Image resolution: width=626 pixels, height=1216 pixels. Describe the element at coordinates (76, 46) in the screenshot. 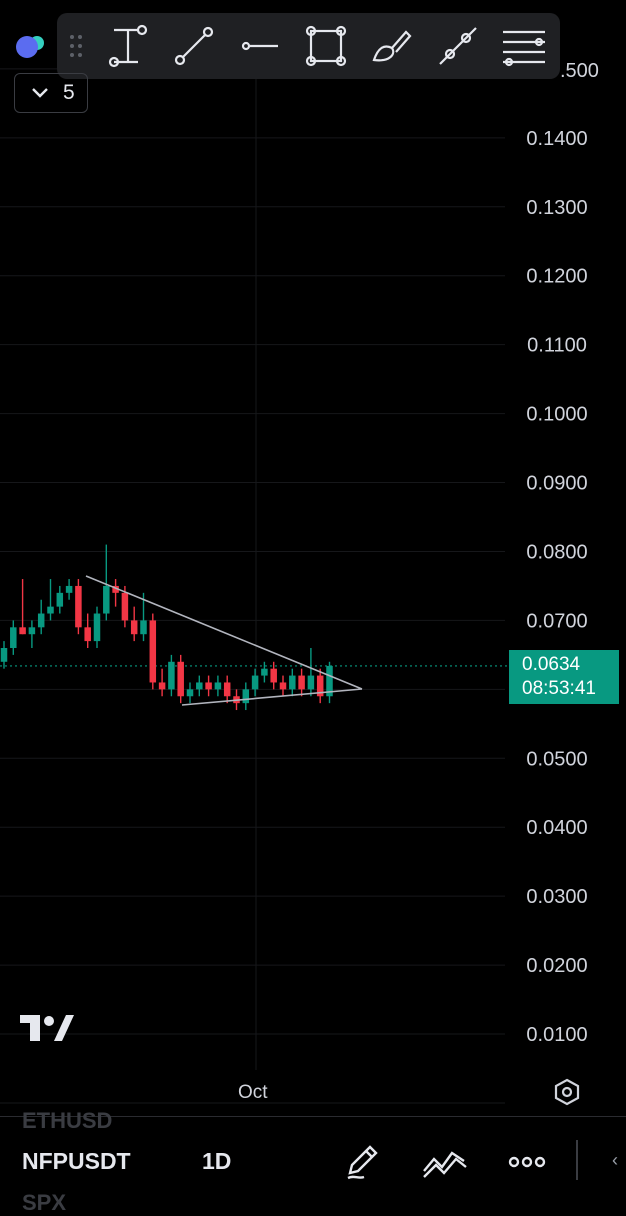

I see `drag-handle-icon` at that location.